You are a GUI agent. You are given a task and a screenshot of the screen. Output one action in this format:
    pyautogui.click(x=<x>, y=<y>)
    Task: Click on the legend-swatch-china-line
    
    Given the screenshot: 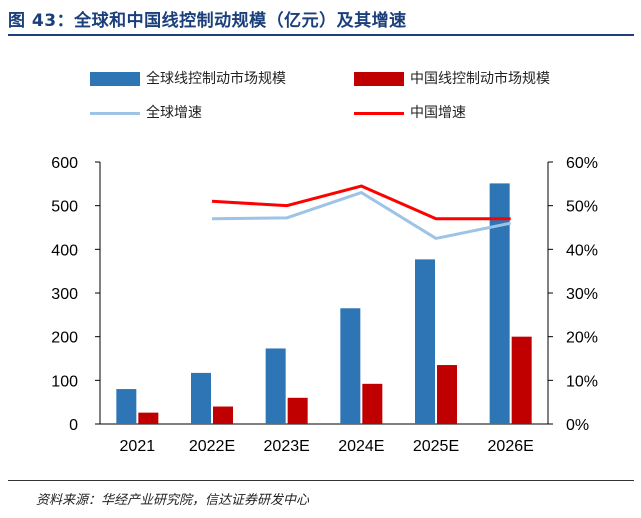 What is the action you would take?
    pyautogui.click(x=379, y=113)
    